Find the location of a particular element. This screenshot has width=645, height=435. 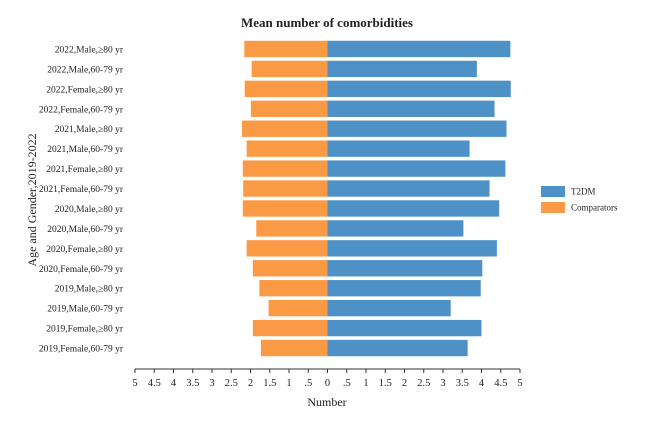

legend: T2DM Comparators is located at coordinates (579, 199).